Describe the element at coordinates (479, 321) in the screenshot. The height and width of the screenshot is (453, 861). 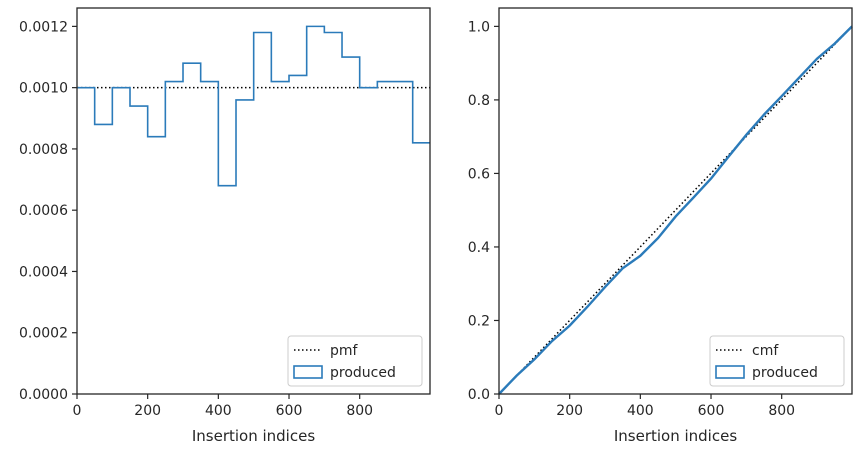
I see `y-tick-label: 0.2` at that location.